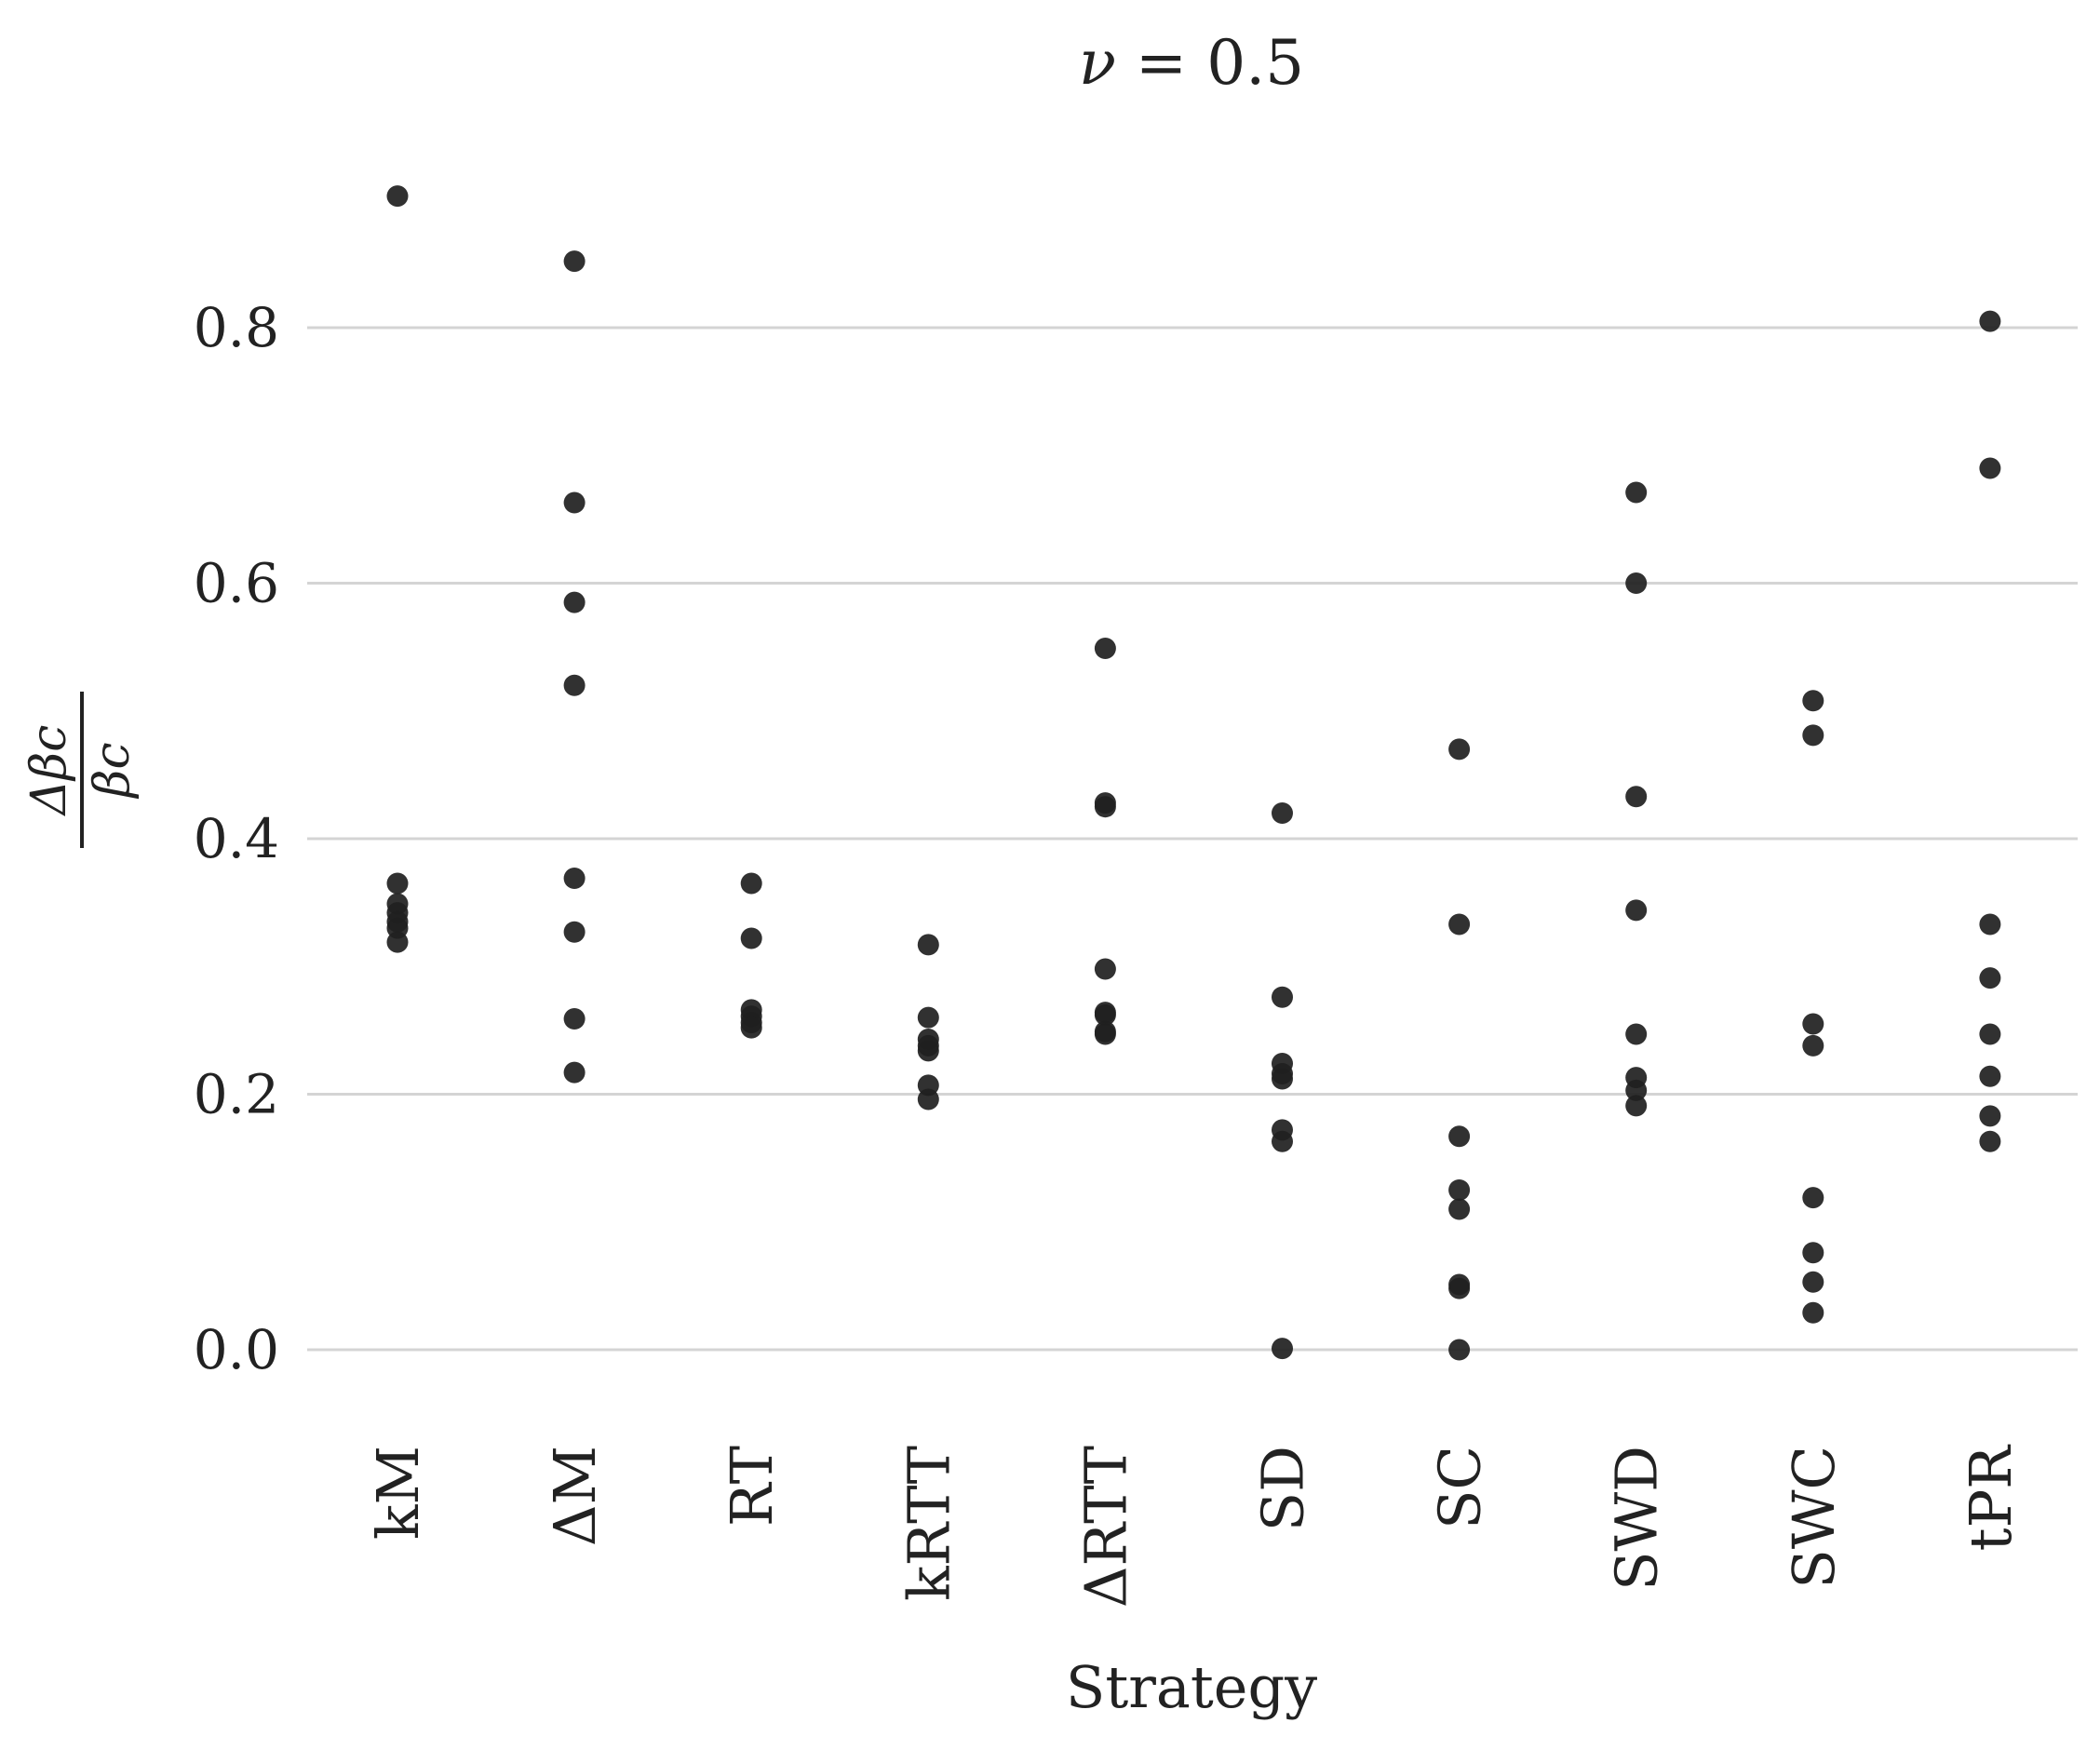  I want to click on x-tick-label: RT, so click(752, 1486).